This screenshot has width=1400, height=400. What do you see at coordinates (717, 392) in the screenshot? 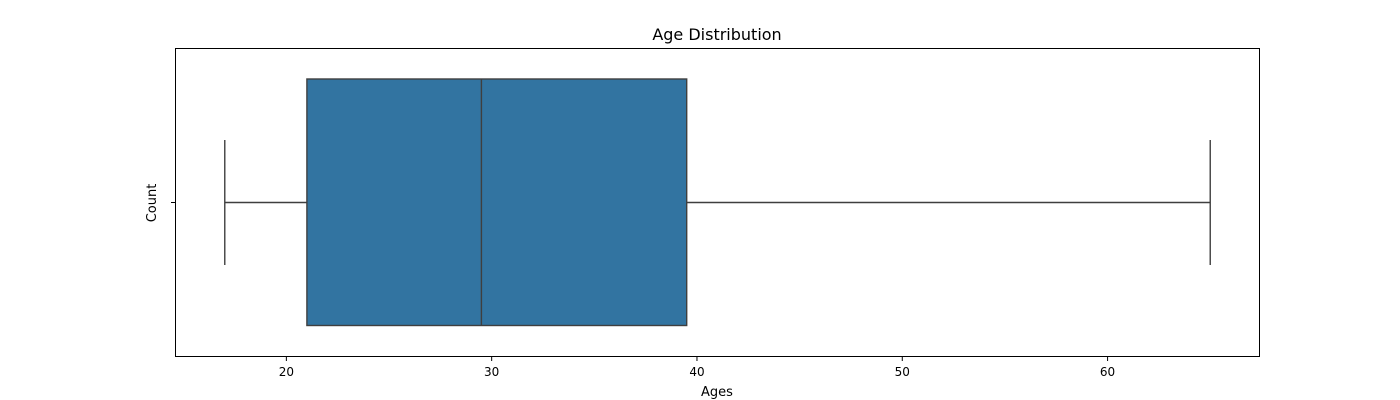
I see `x-axis-label: Ages` at bounding box center [717, 392].